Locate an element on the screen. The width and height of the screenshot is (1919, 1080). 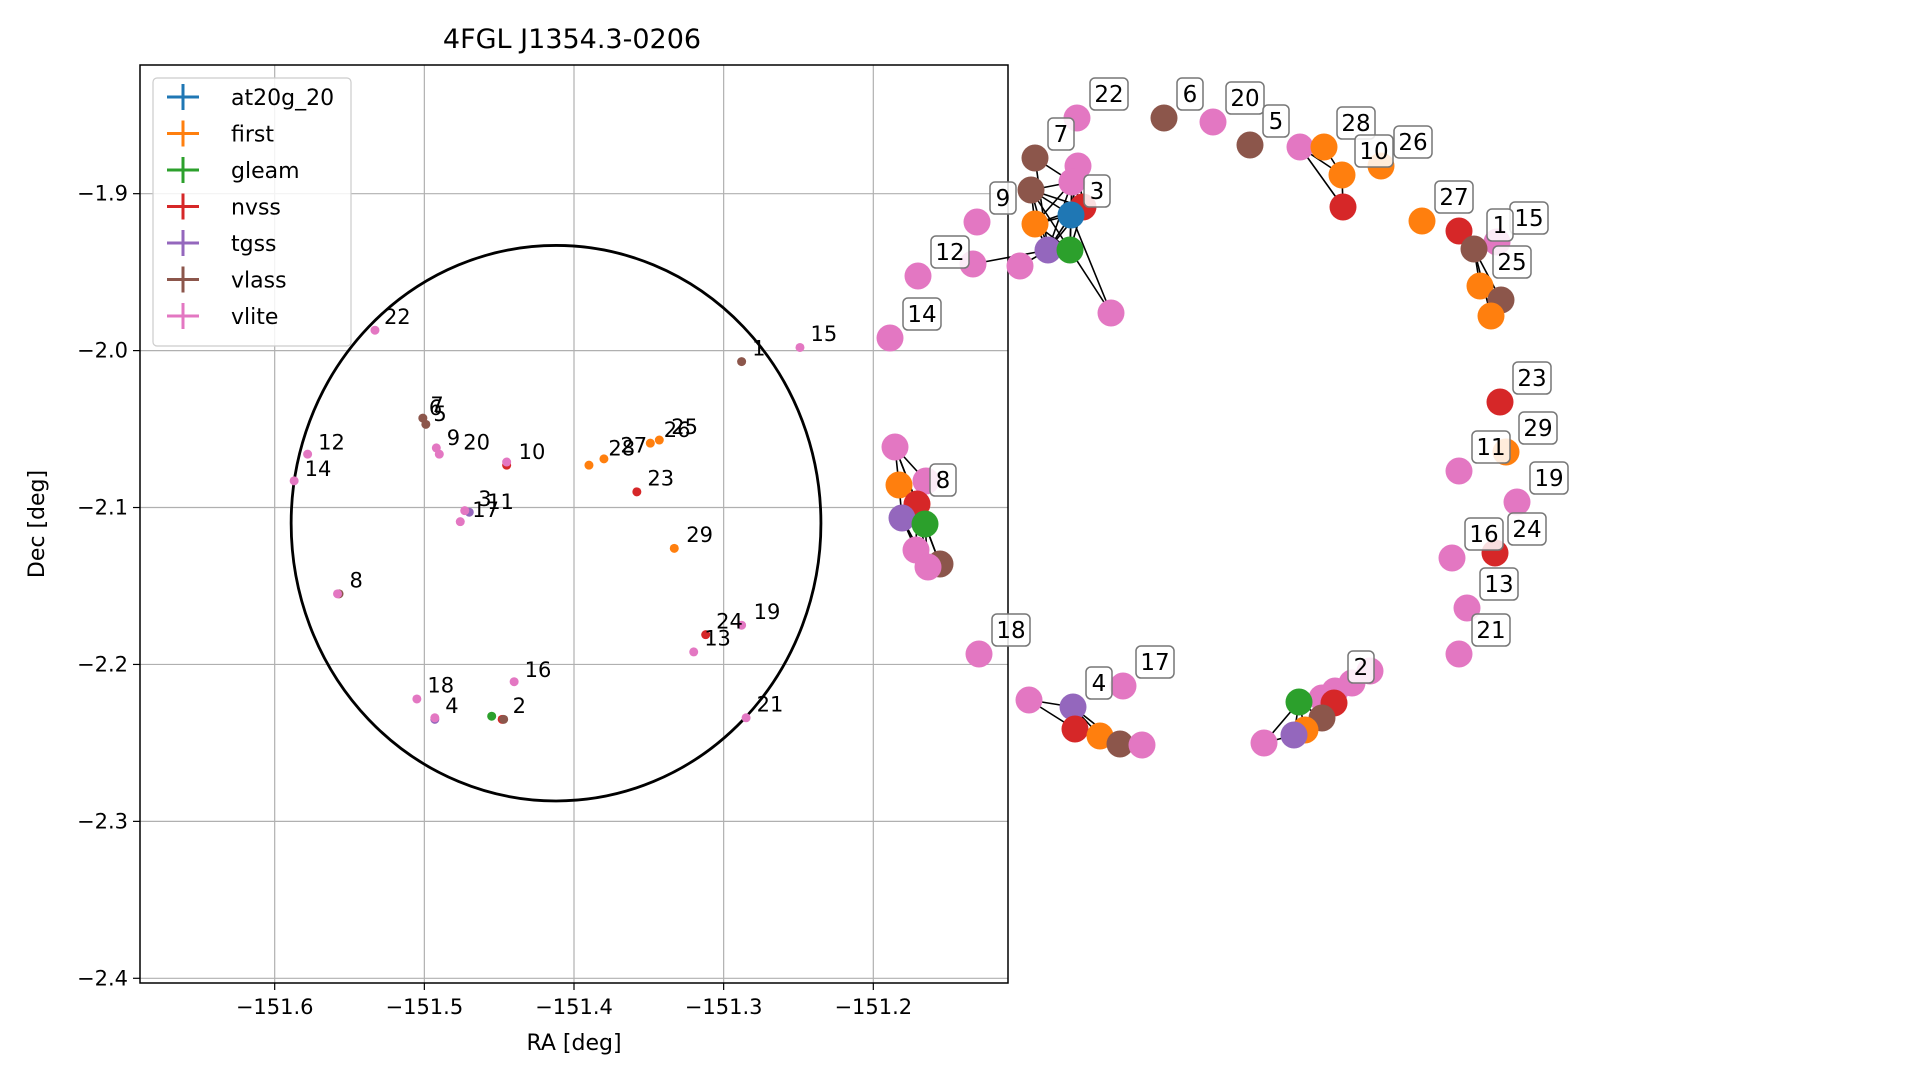
plot-title: 4FGL J1354.3-0206 is located at coordinates (572, 39).